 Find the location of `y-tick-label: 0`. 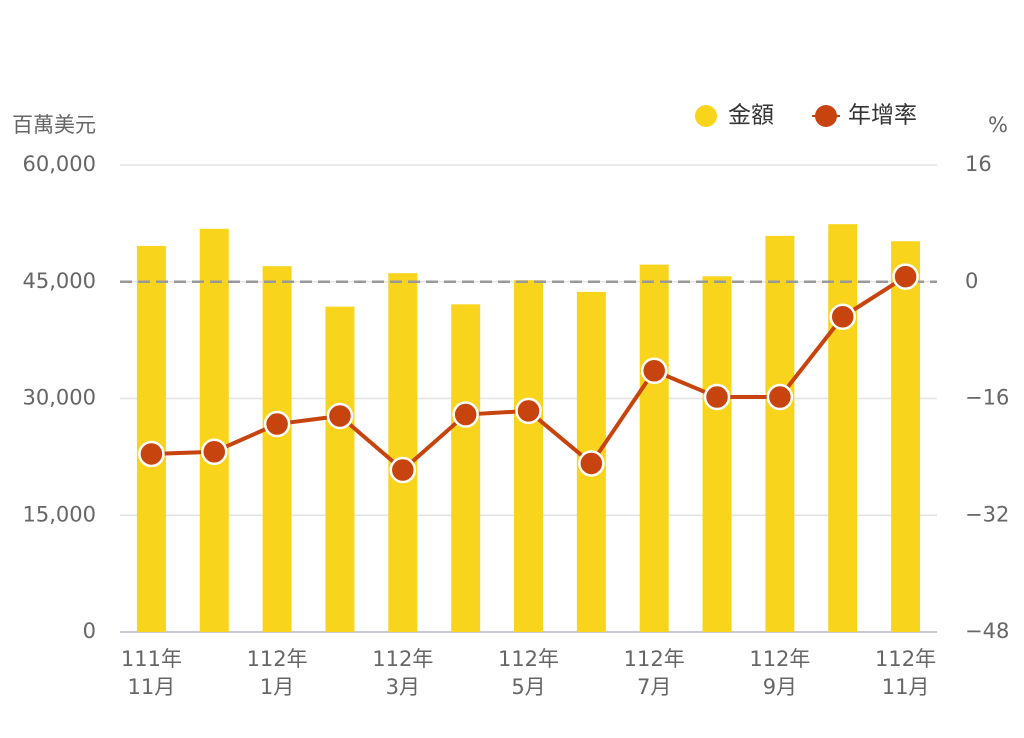

y-tick-label: 0 is located at coordinates (89, 631).